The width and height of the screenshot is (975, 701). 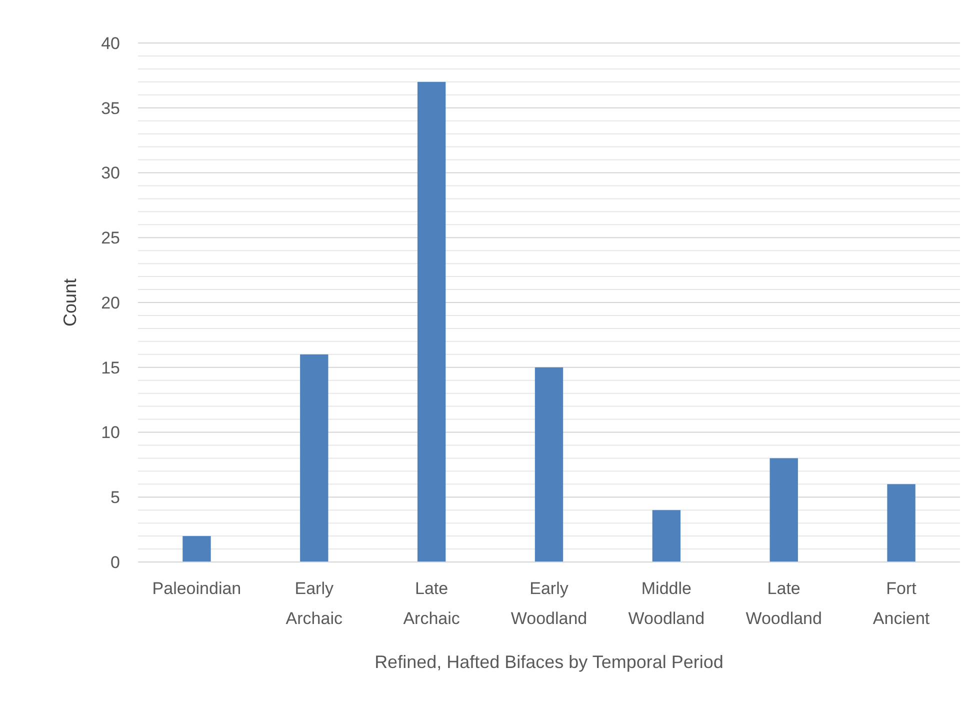 I want to click on y-tick-label: 0, so click(x=115, y=562).